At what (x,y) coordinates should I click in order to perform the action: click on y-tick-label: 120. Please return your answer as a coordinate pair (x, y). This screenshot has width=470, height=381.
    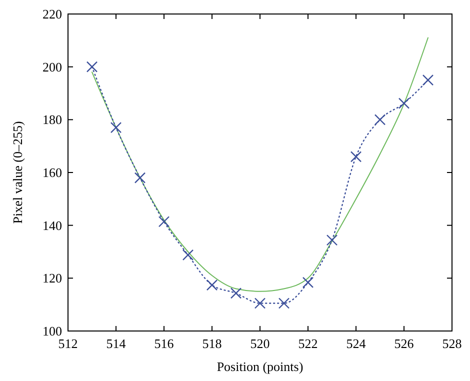
    Looking at the image, I should click on (52, 278).